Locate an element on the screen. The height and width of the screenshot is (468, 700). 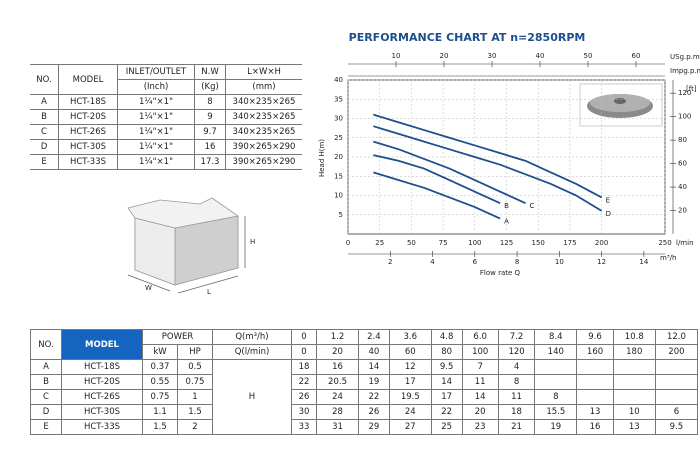
table-cell: 4 is located at coordinates (516, 367).